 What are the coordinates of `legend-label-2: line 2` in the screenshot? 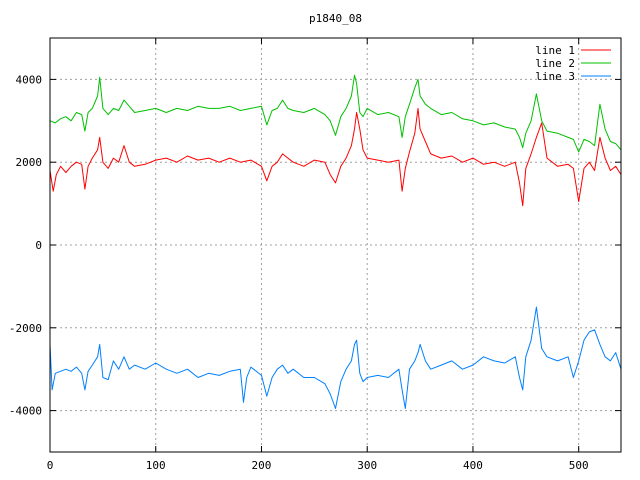 It's located at (555, 63).